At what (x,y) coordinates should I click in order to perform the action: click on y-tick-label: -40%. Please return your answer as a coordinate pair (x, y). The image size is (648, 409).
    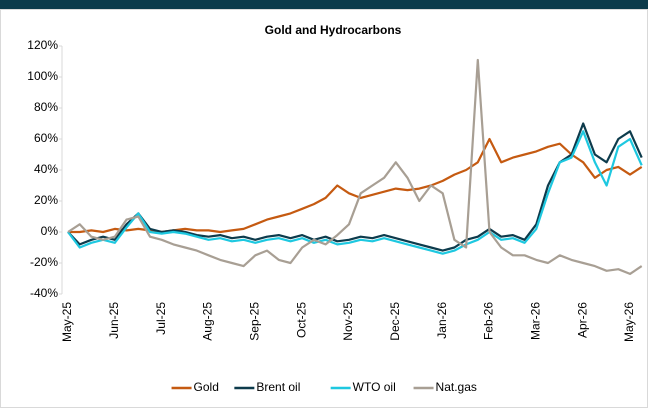
    Looking at the image, I should click on (44, 293).